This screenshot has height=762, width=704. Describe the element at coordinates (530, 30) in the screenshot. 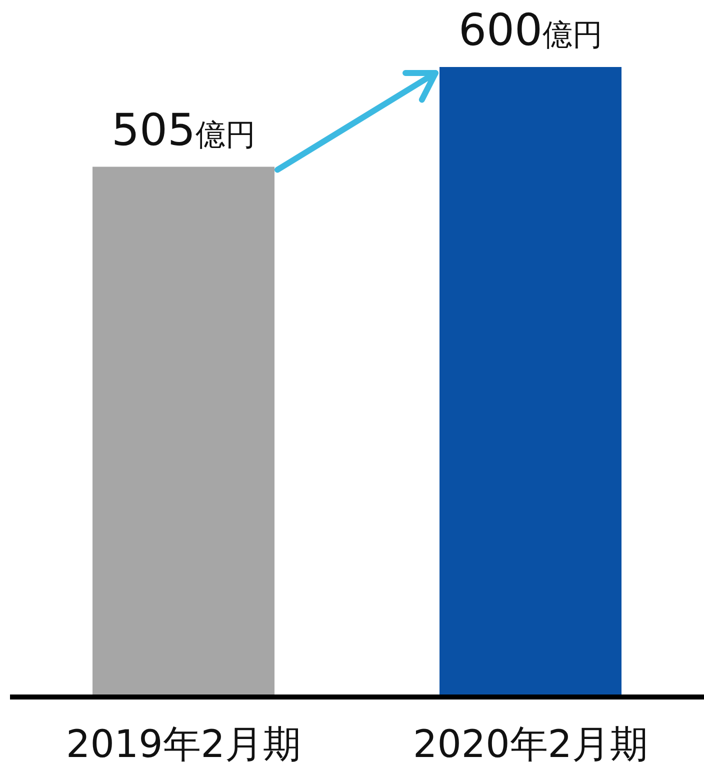

I see `data-label: 600億円` at that location.